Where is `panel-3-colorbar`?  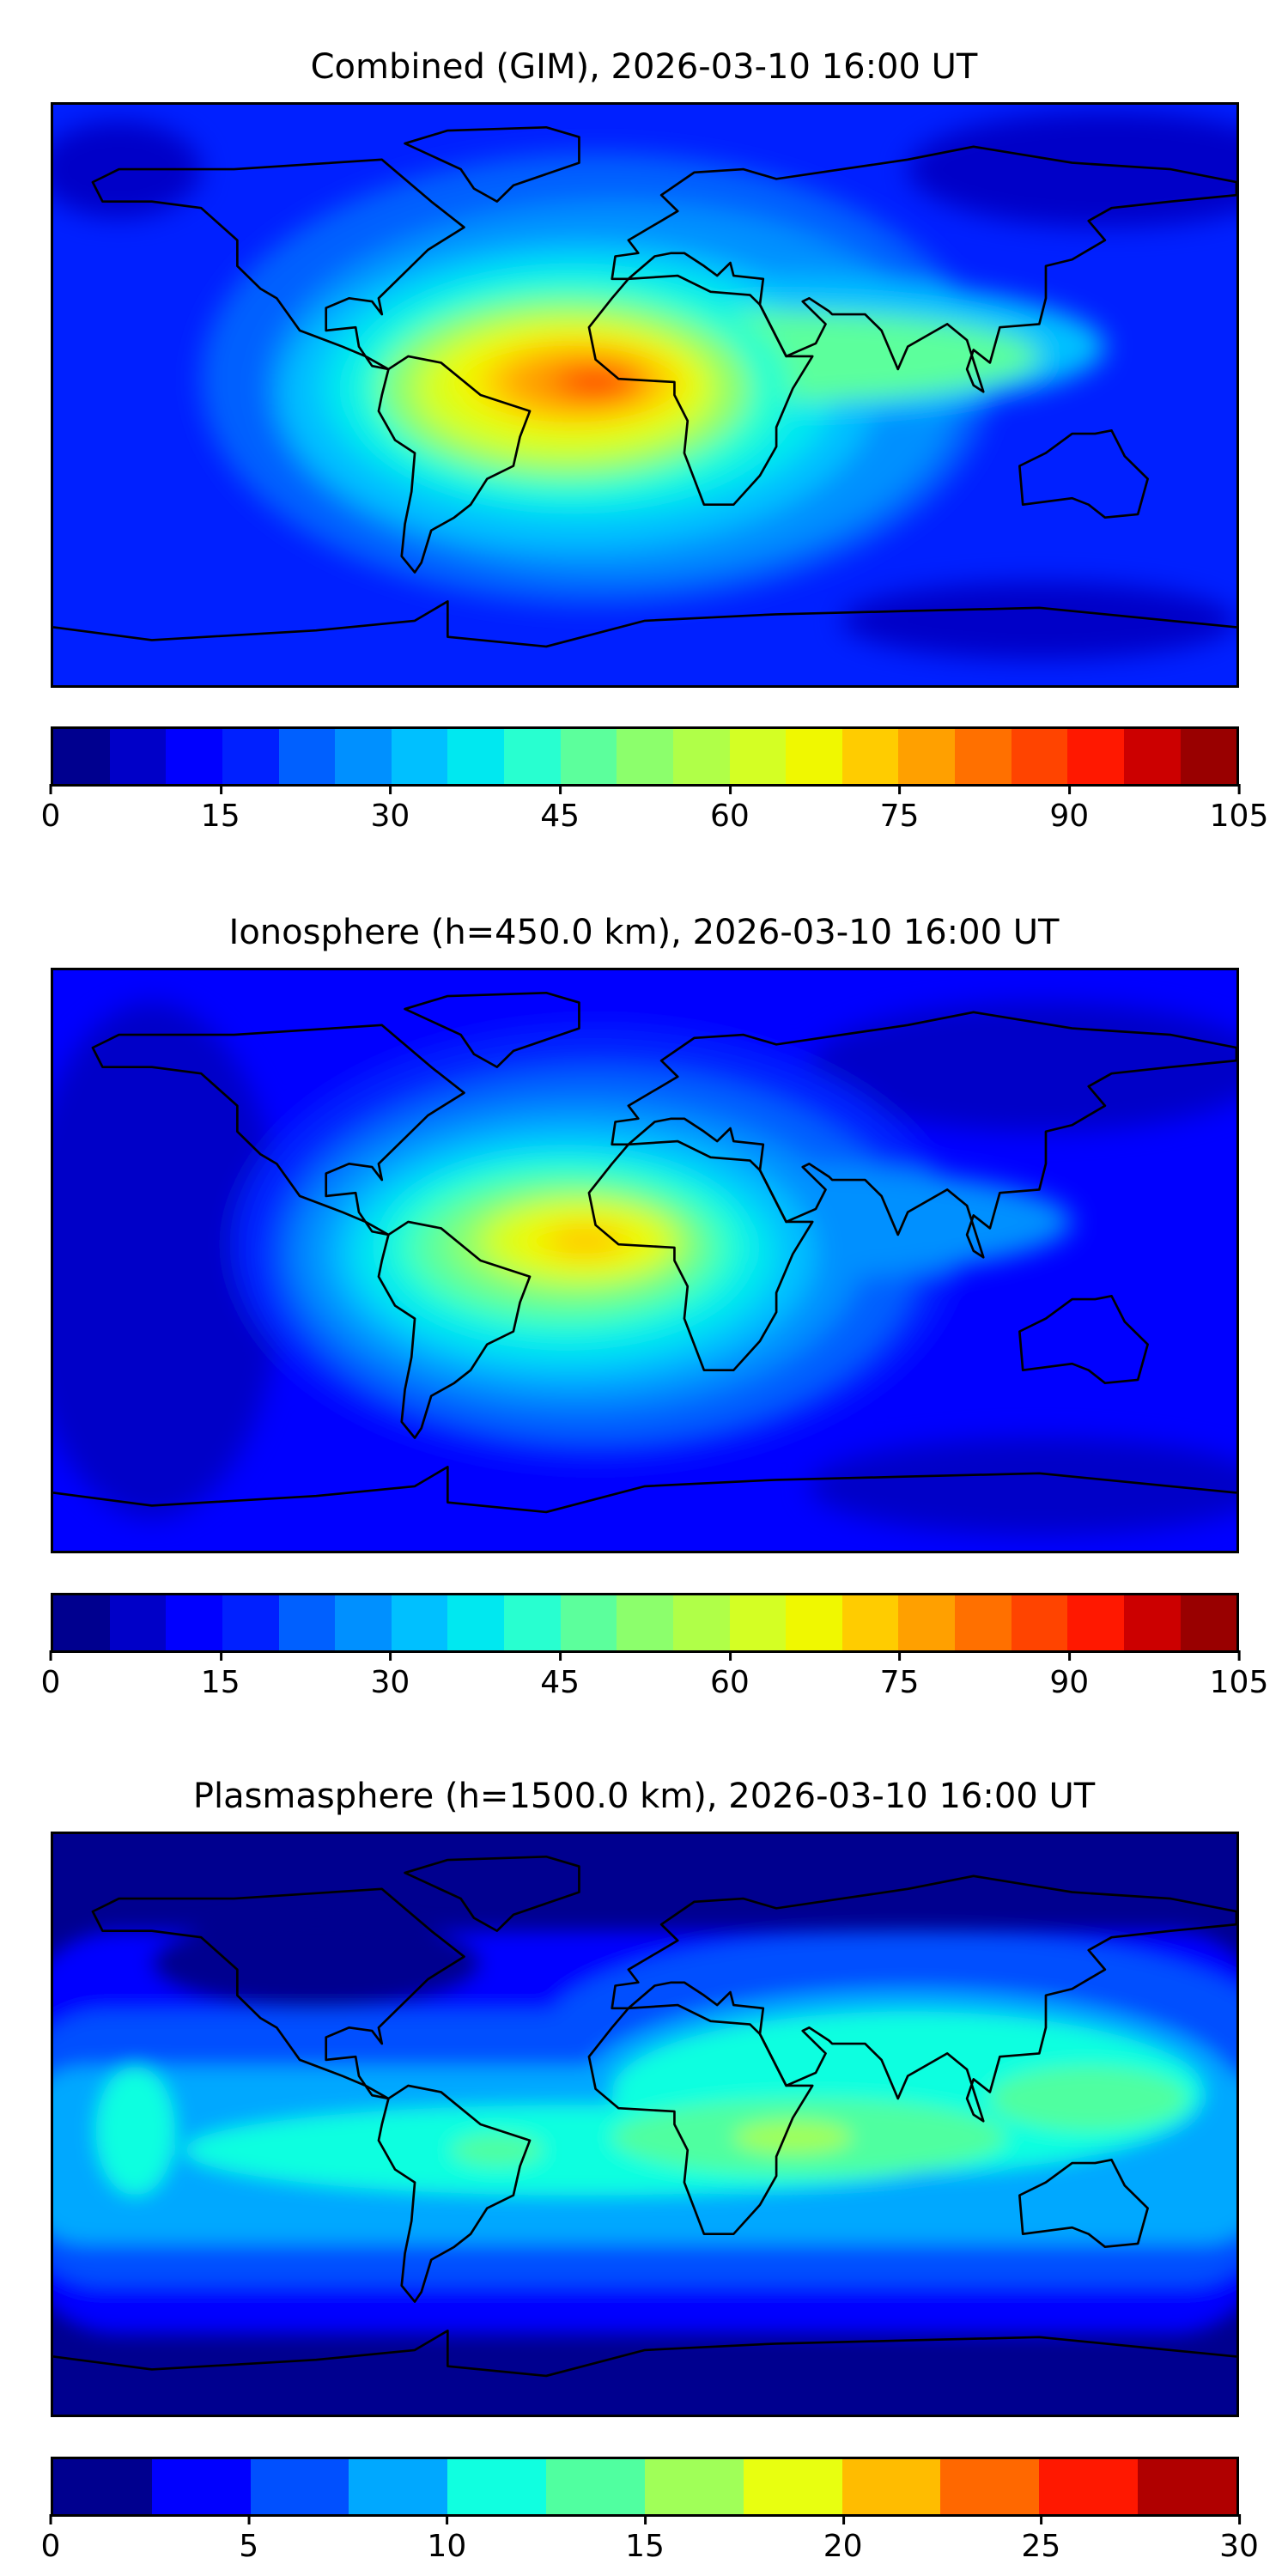 panel-3-colorbar is located at coordinates (645, 2487).